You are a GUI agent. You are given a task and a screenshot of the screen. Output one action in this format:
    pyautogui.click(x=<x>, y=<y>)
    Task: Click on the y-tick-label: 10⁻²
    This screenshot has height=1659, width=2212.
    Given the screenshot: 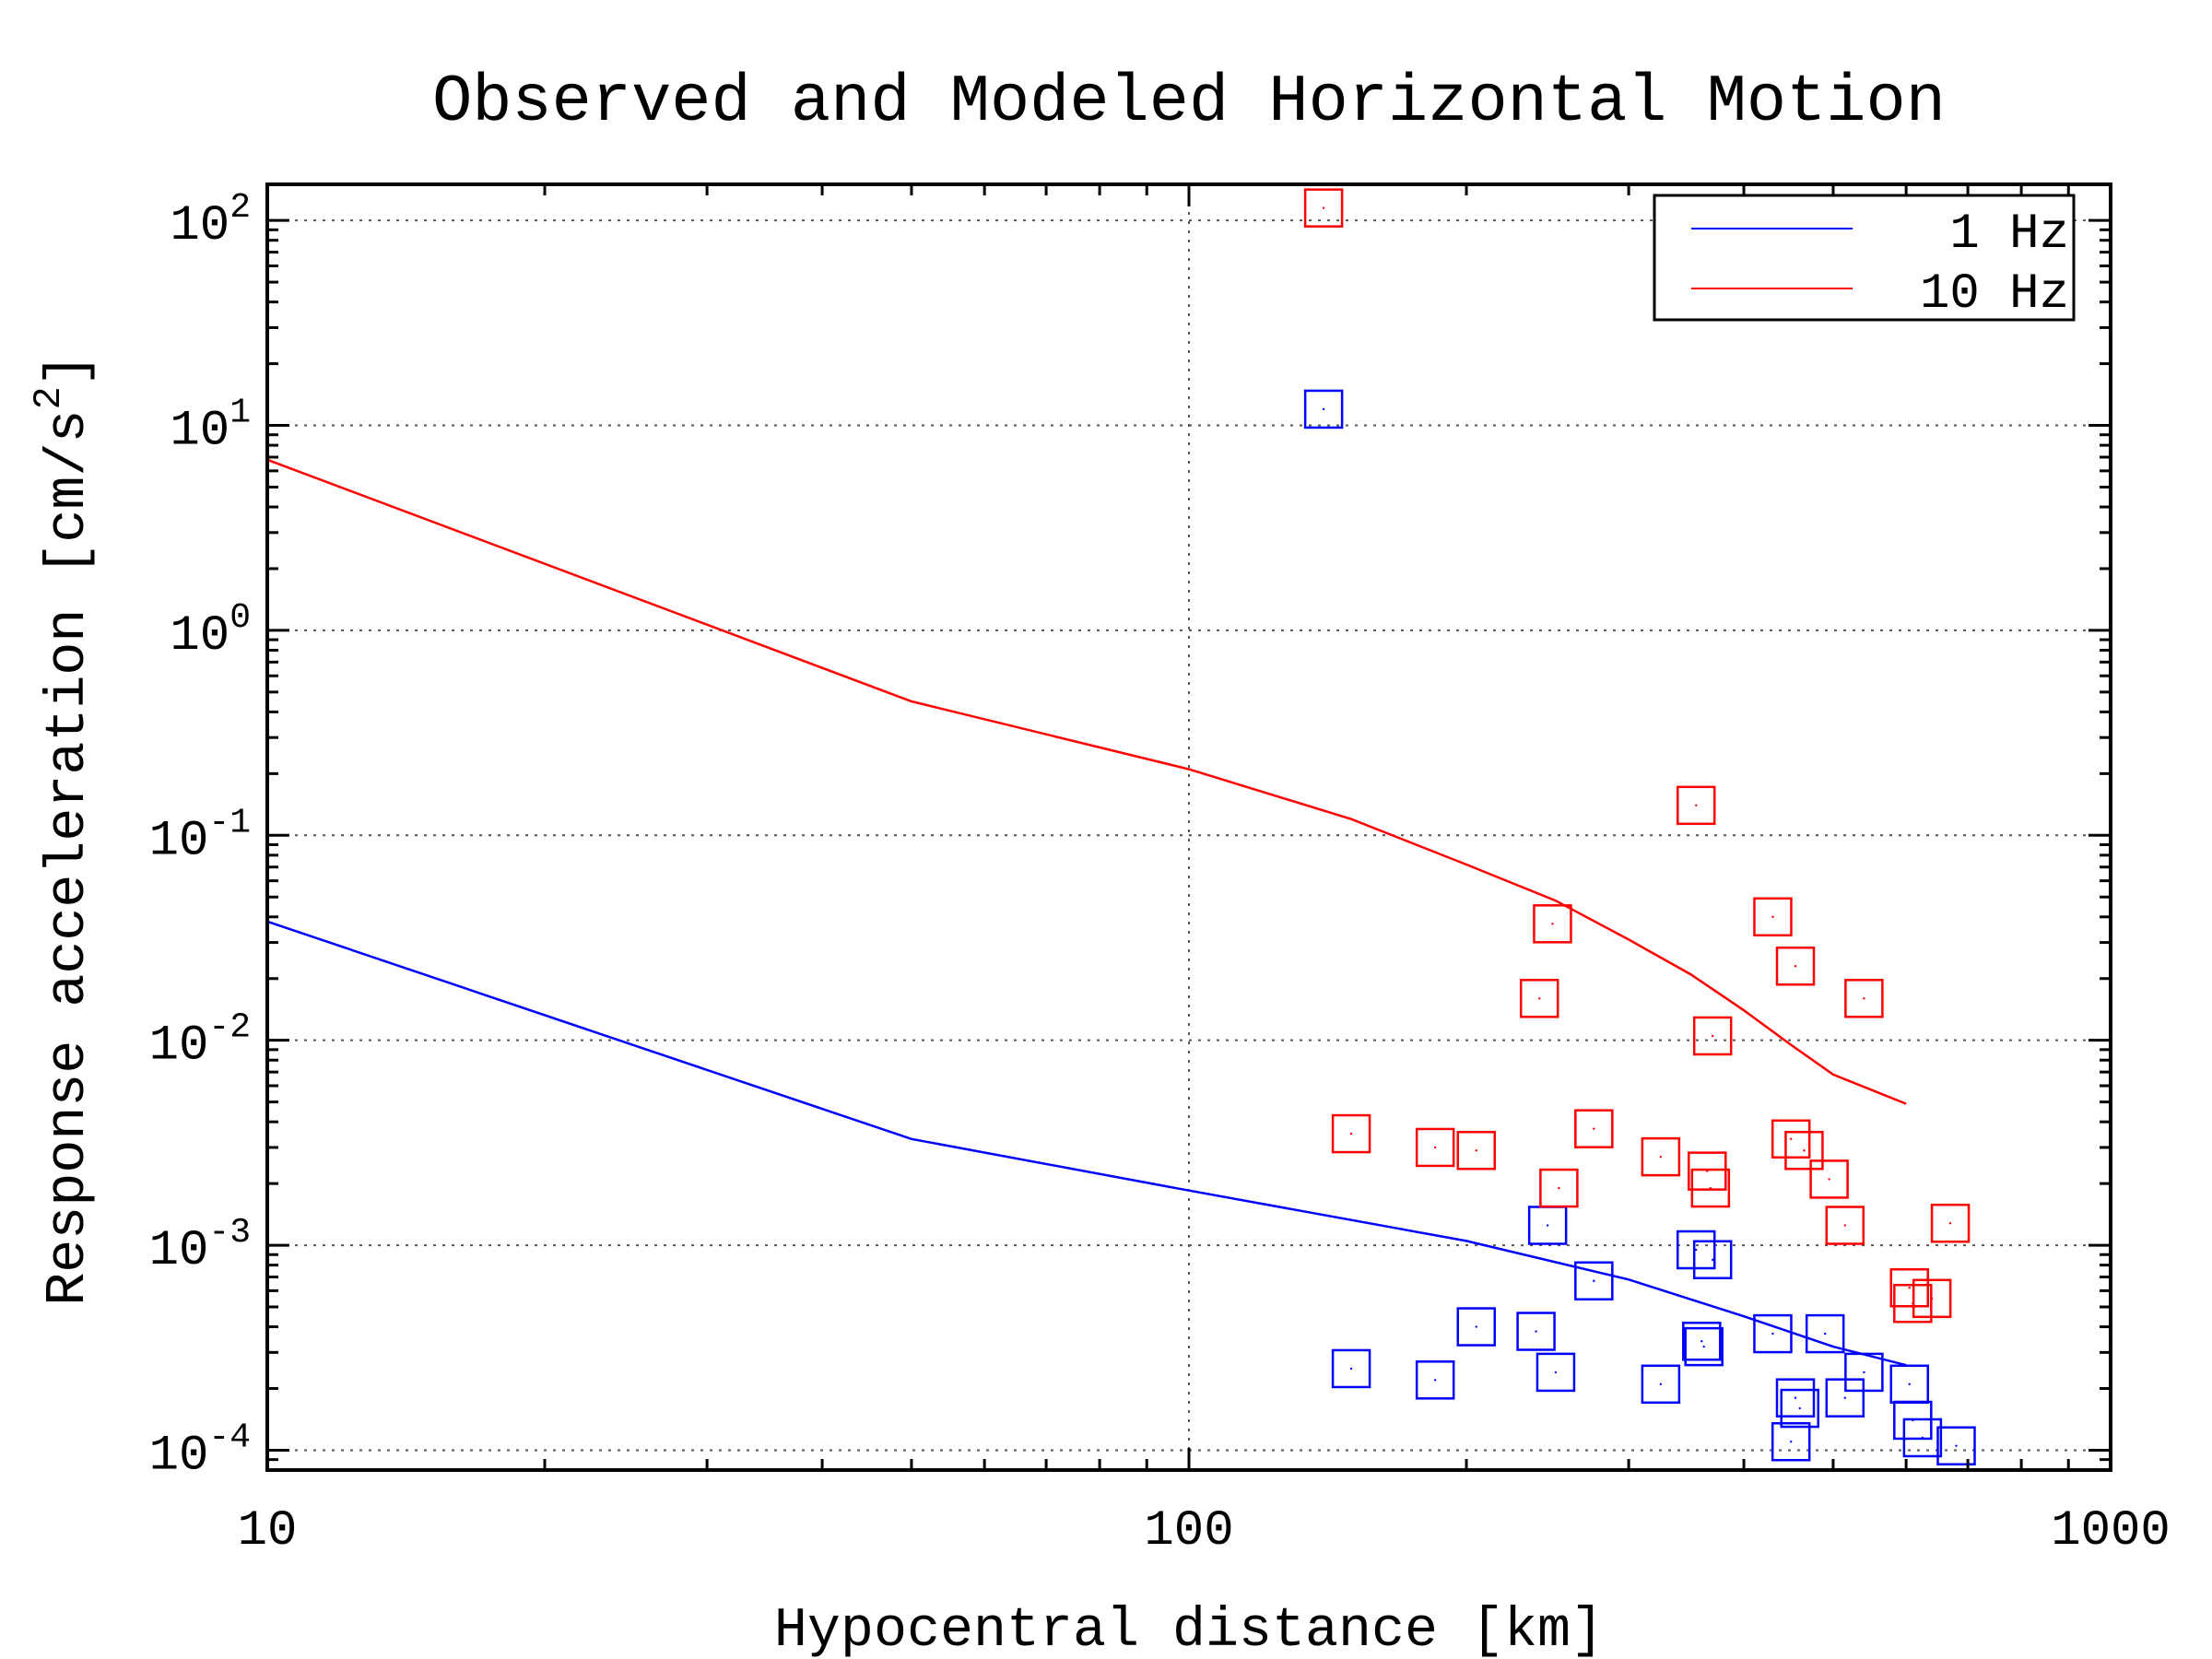 What is the action you would take?
    pyautogui.click(x=200, y=1041)
    